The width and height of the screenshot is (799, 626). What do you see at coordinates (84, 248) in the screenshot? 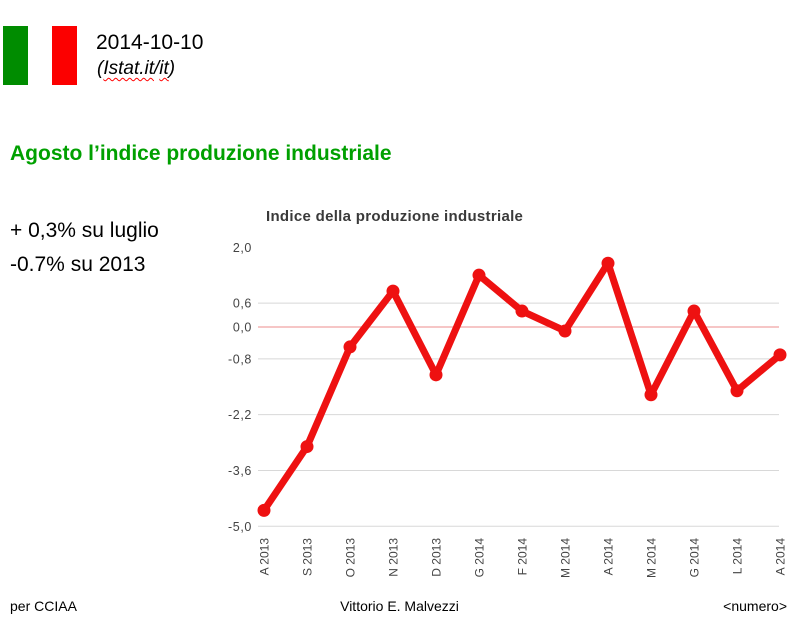
I see `stats-block: + 0,3% su luglio -0.7% su 2013` at bounding box center [84, 248].